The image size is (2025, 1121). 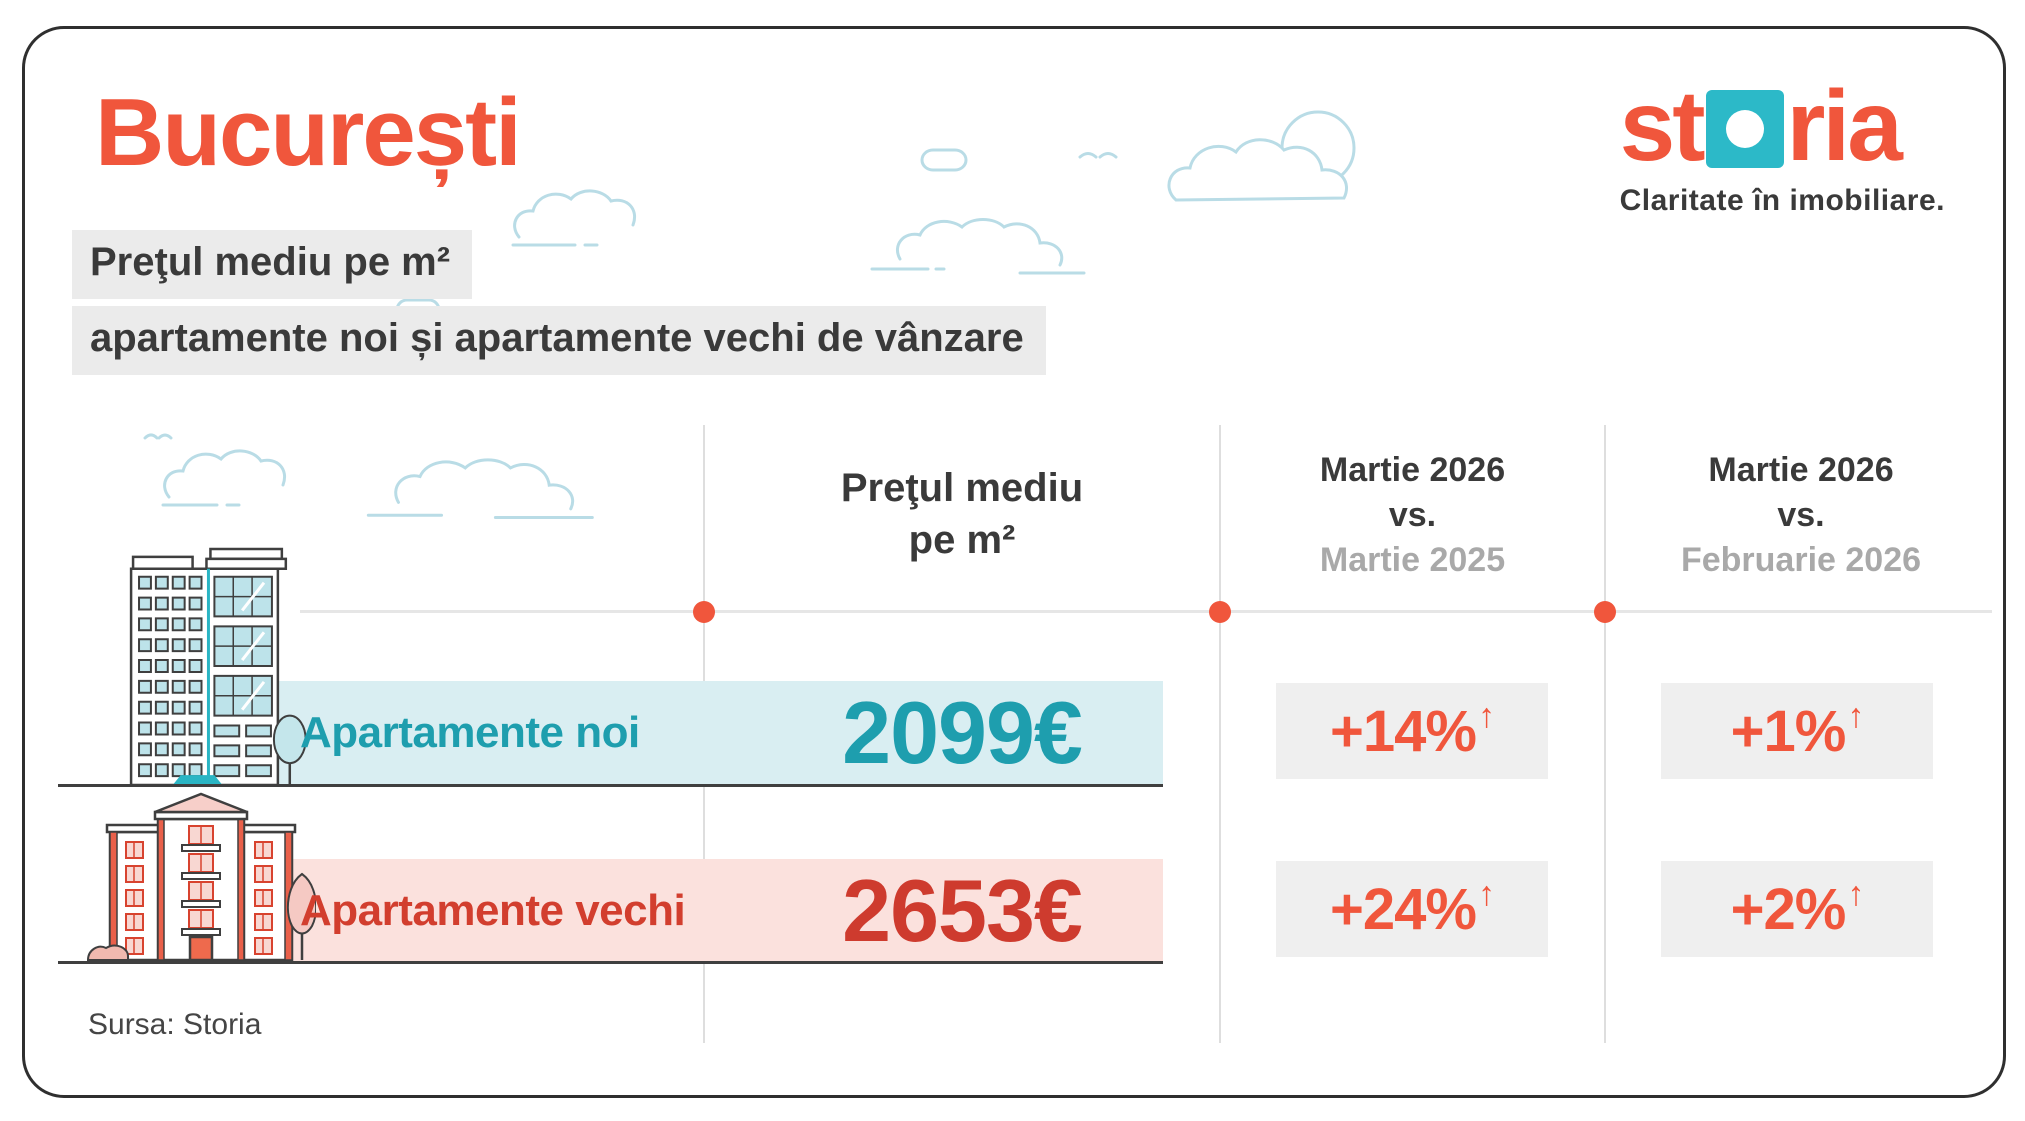 What do you see at coordinates (610, 785) in the screenshot?
I see `ground-line-new` at bounding box center [610, 785].